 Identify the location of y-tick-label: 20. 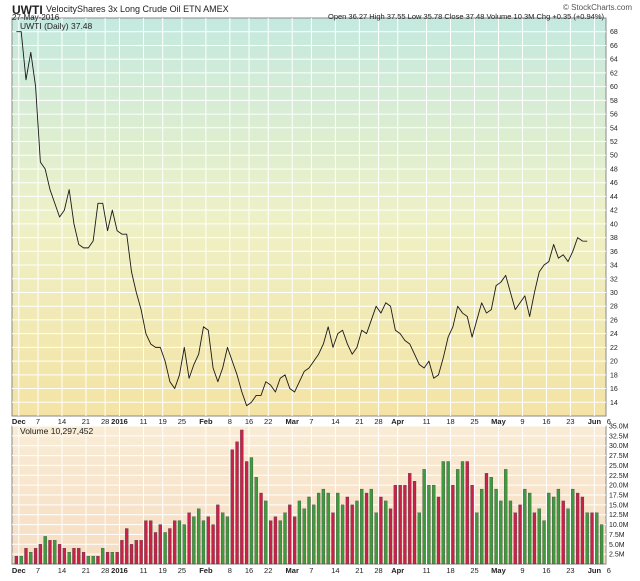
(614, 362).